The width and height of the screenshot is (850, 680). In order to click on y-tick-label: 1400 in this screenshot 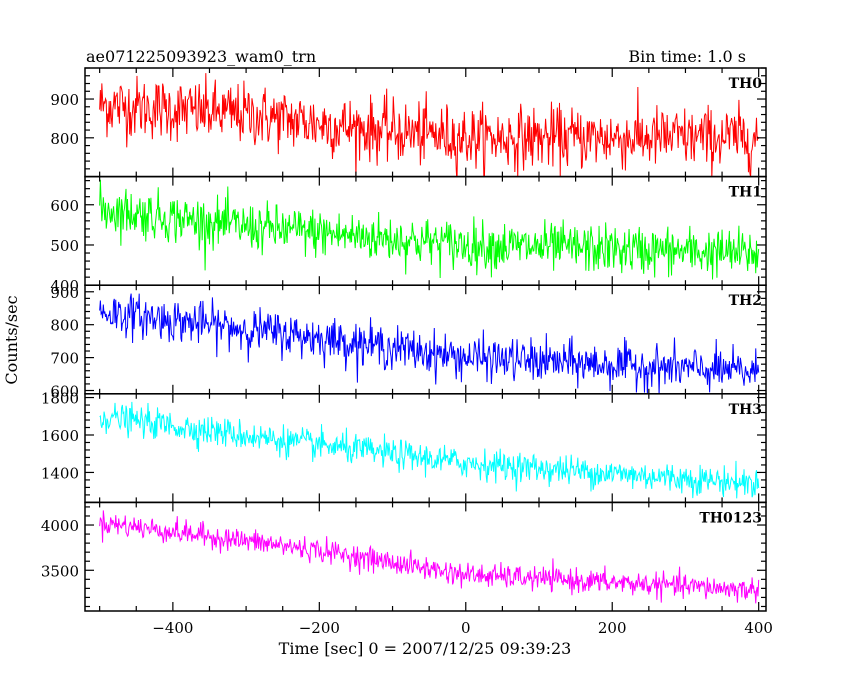, I will do `click(60, 473)`.